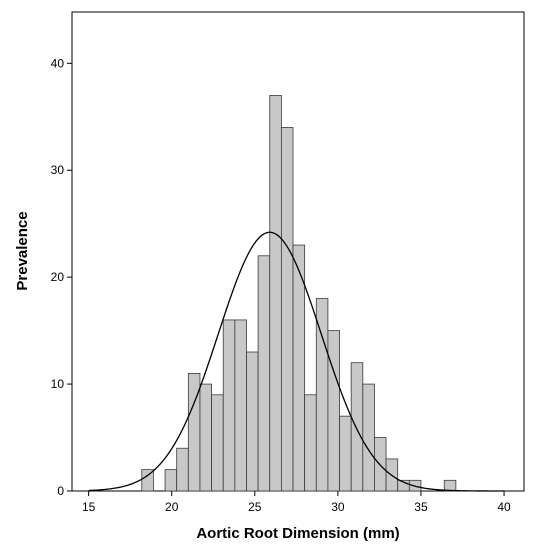 The image size is (542, 550). I want to click on y-tick-label: 0, so click(60, 491).